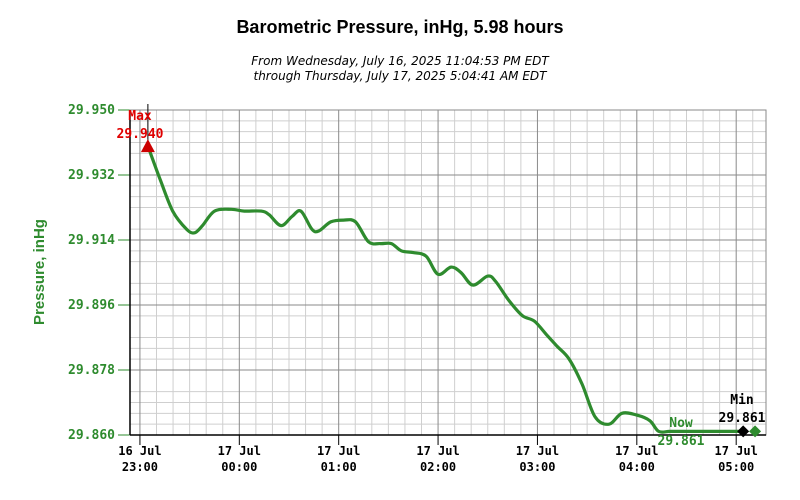  What do you see at coordinates (39, 272) in the screenshot?
I see `y-axis-label: Pressure, inHg` at bounding box center [39, 272].